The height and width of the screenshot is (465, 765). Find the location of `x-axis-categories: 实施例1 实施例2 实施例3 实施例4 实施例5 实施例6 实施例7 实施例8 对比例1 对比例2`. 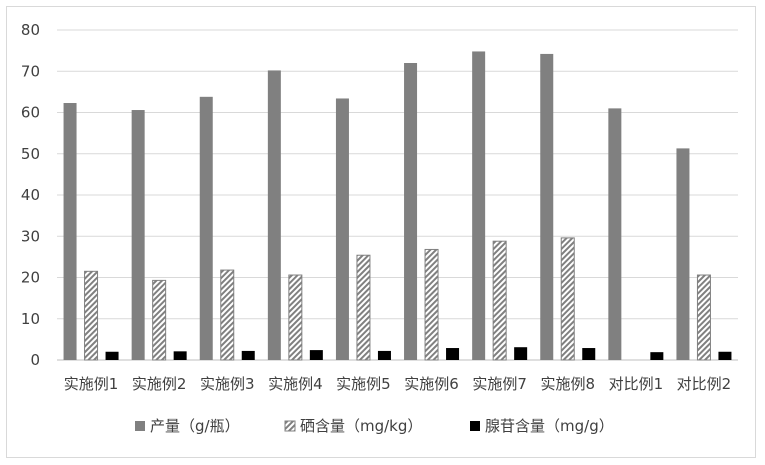

x-axis-categories: 实施例1 实施例2 实施例3 实施例4 实施例5 实施例6 实施例7 实施例8 对比例1 对比例2 is located at coordinates (397, 384).